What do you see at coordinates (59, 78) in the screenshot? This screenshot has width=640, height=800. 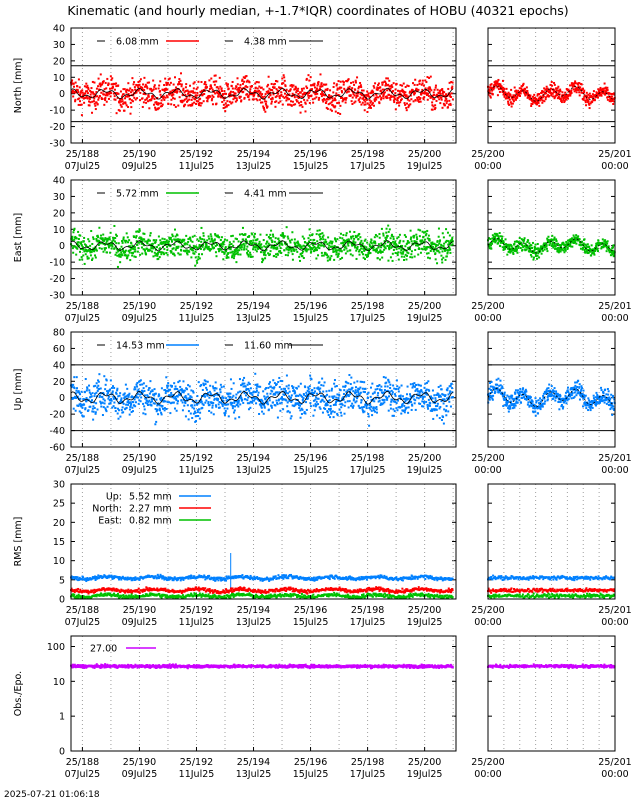 I see `north-y-tick-label: 10` at bounding box center [59, 78].